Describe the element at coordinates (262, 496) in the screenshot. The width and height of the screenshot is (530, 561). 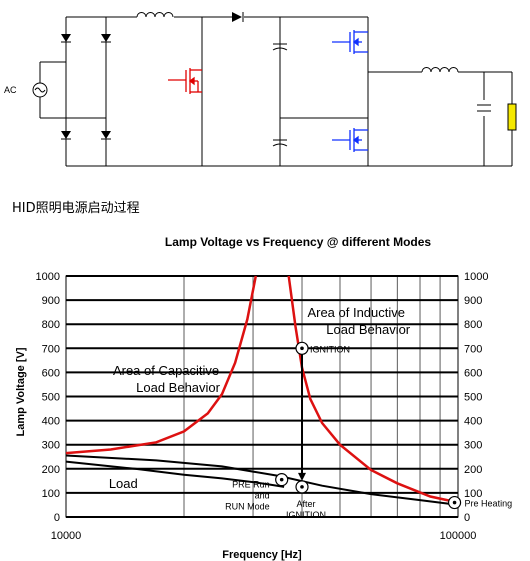
I see `marker-label: and` at that location.